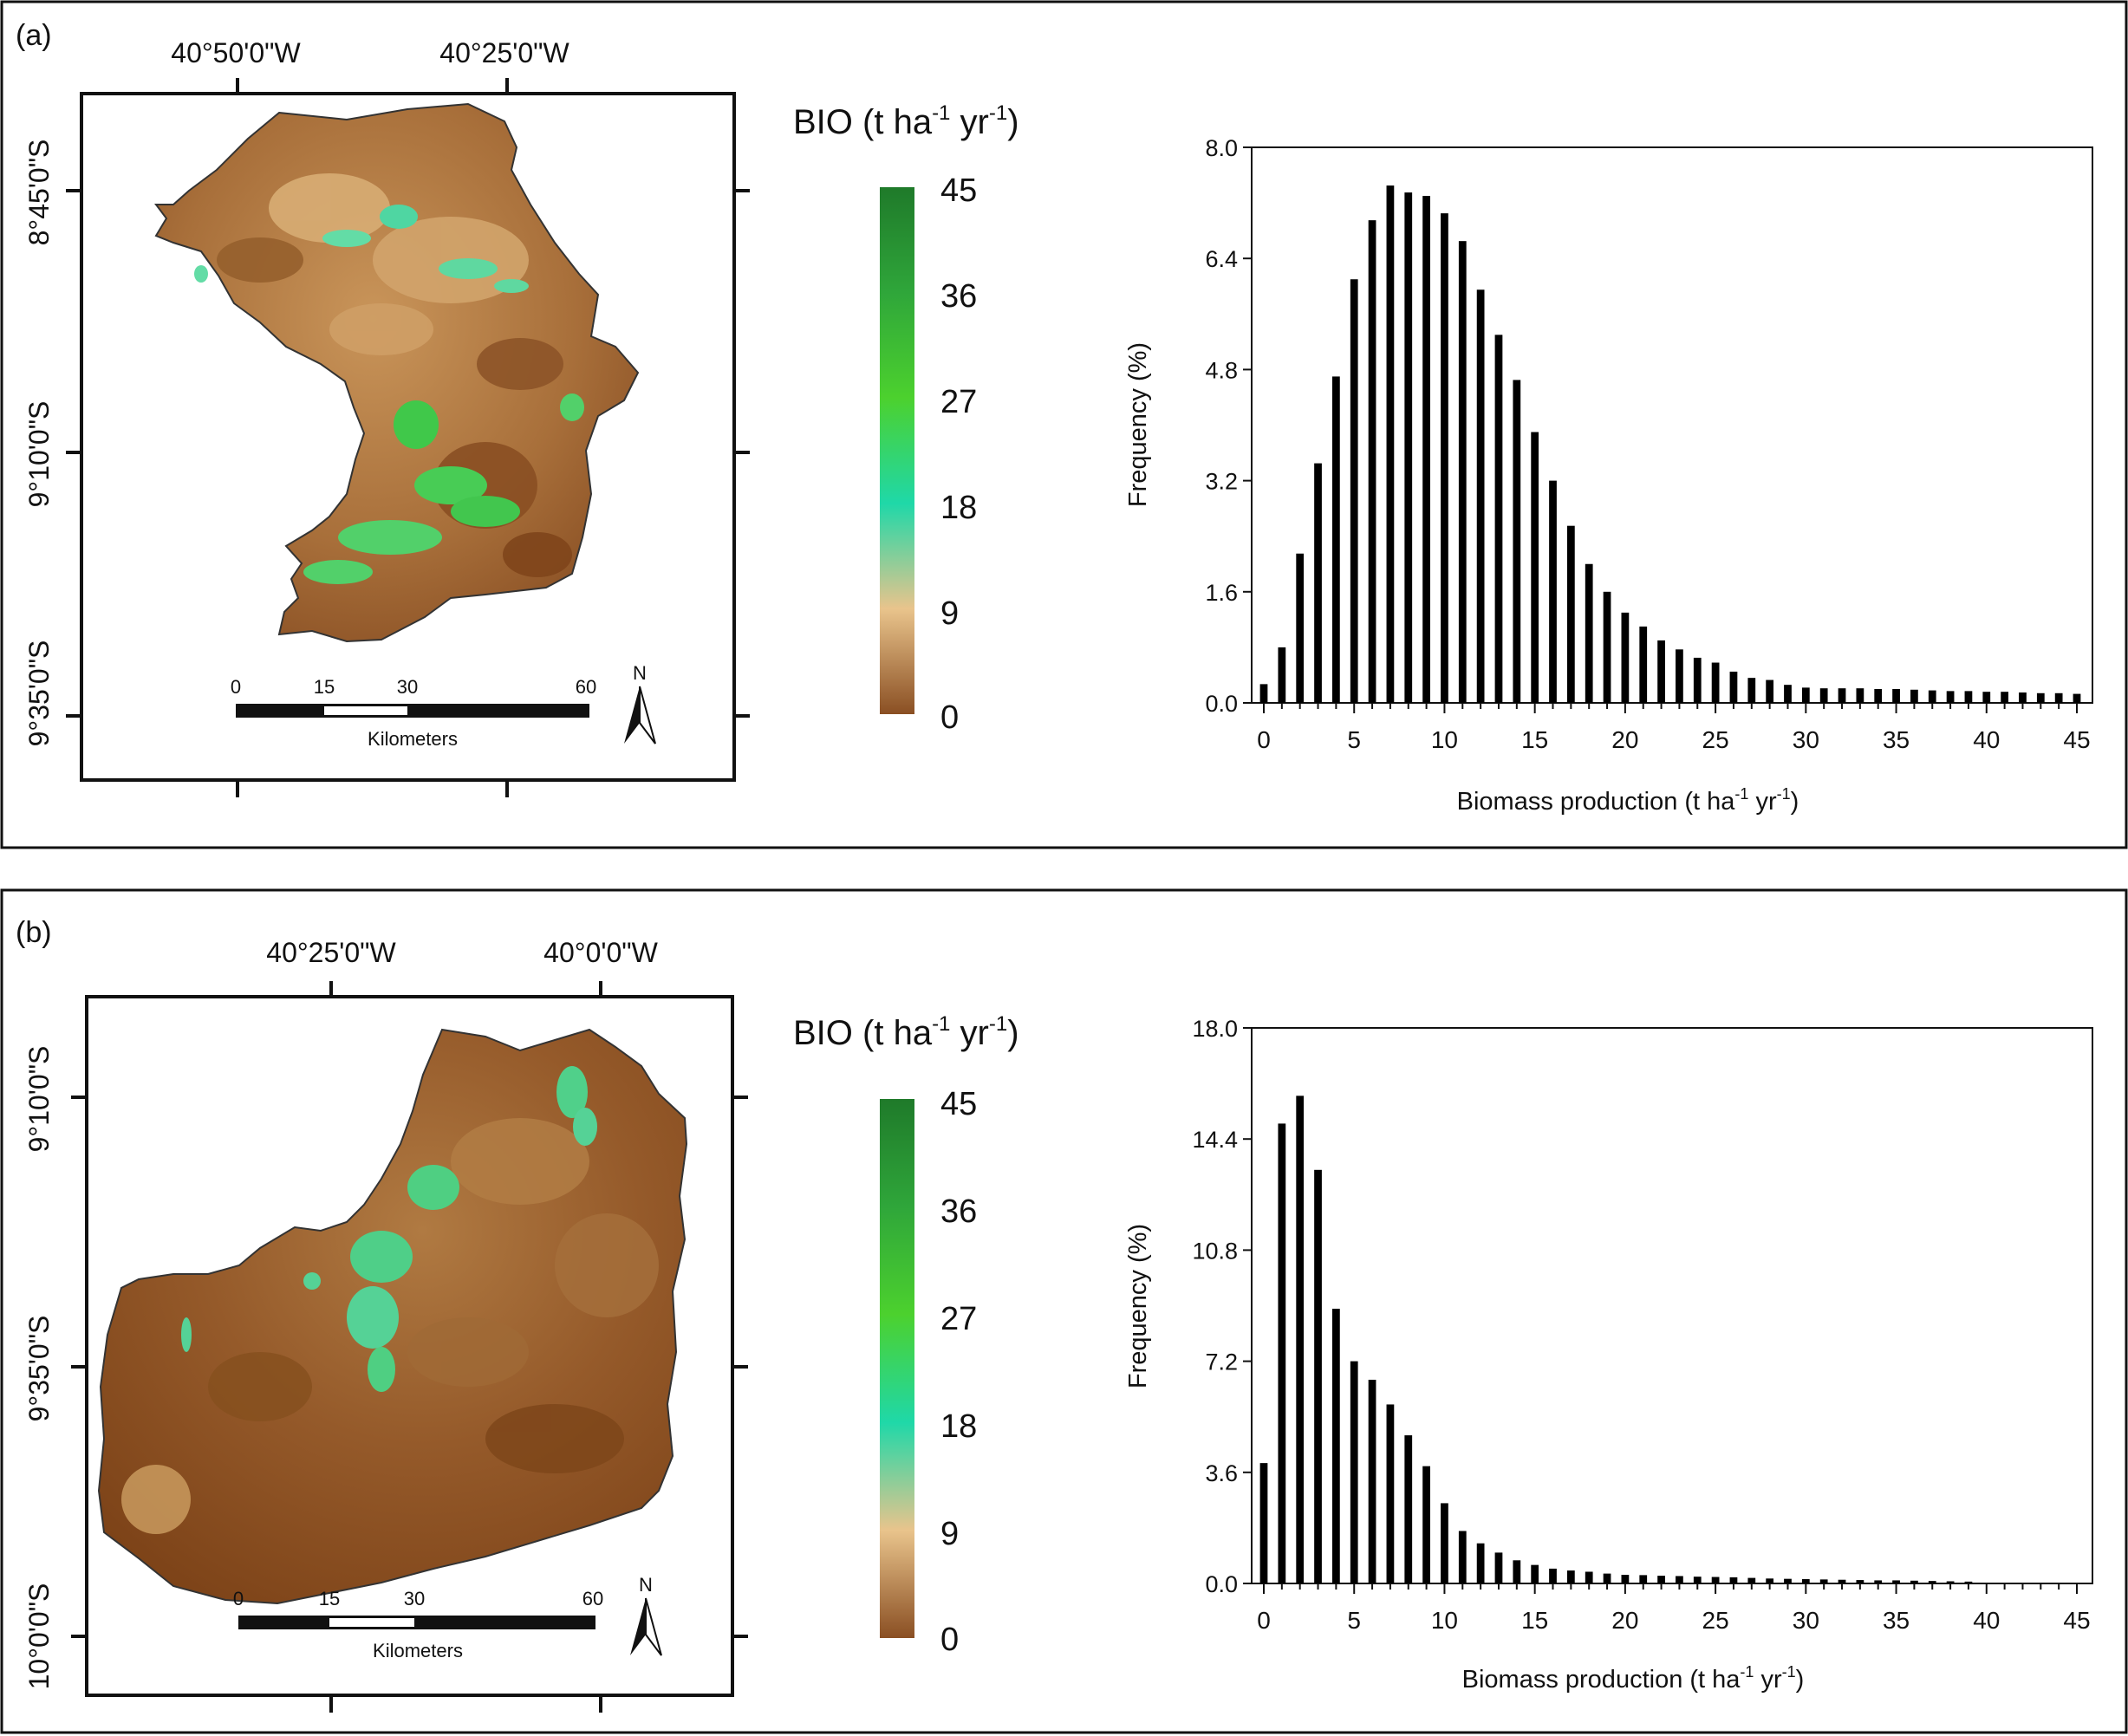 This screenshot has height=1736, width=2128. I want to click on map-b-patches, so click(390, 1326).